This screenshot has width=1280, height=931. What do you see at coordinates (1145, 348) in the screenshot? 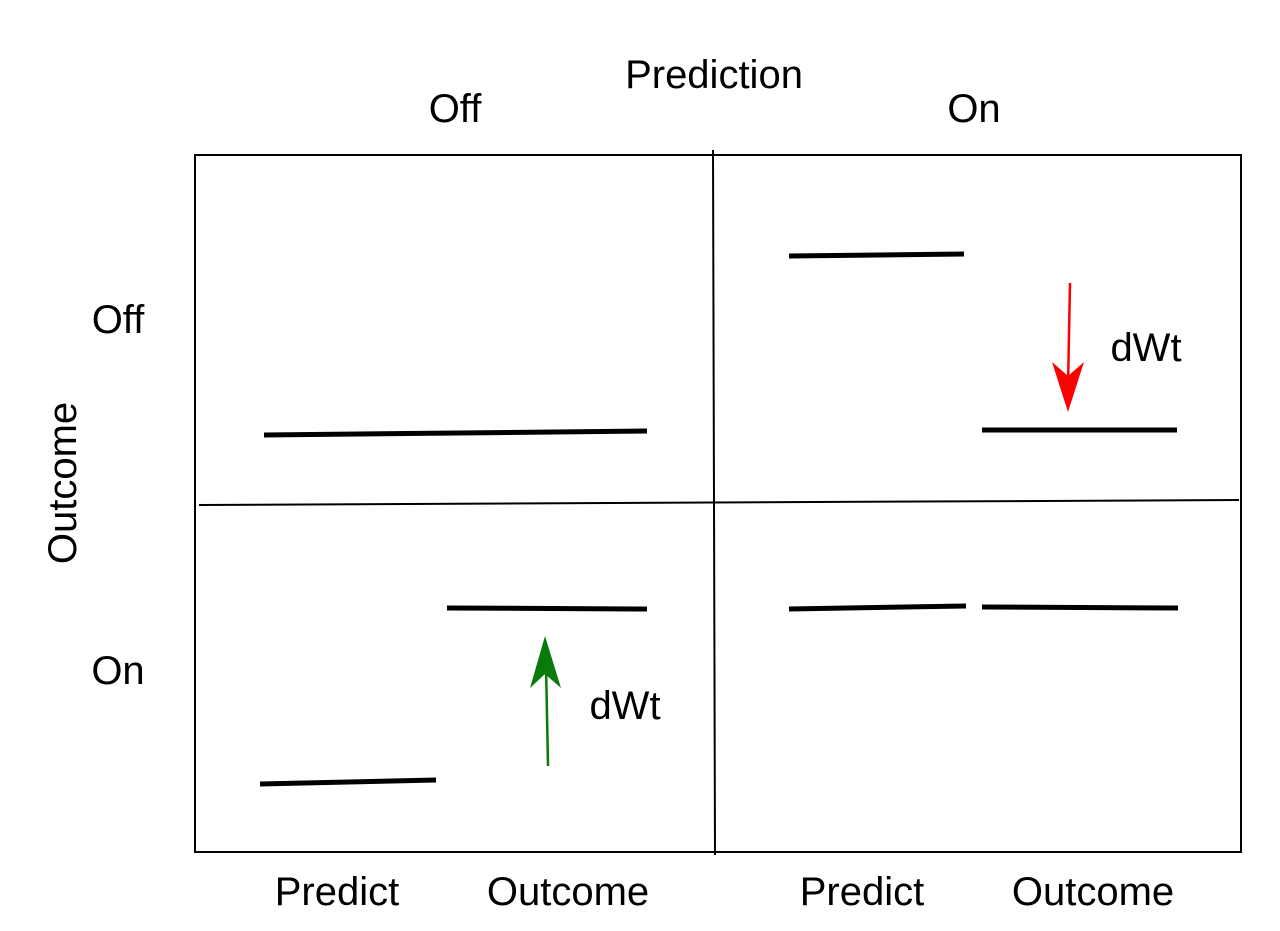
I see `decrease-weight-label: dWt` at bounding box center [1145, 348].